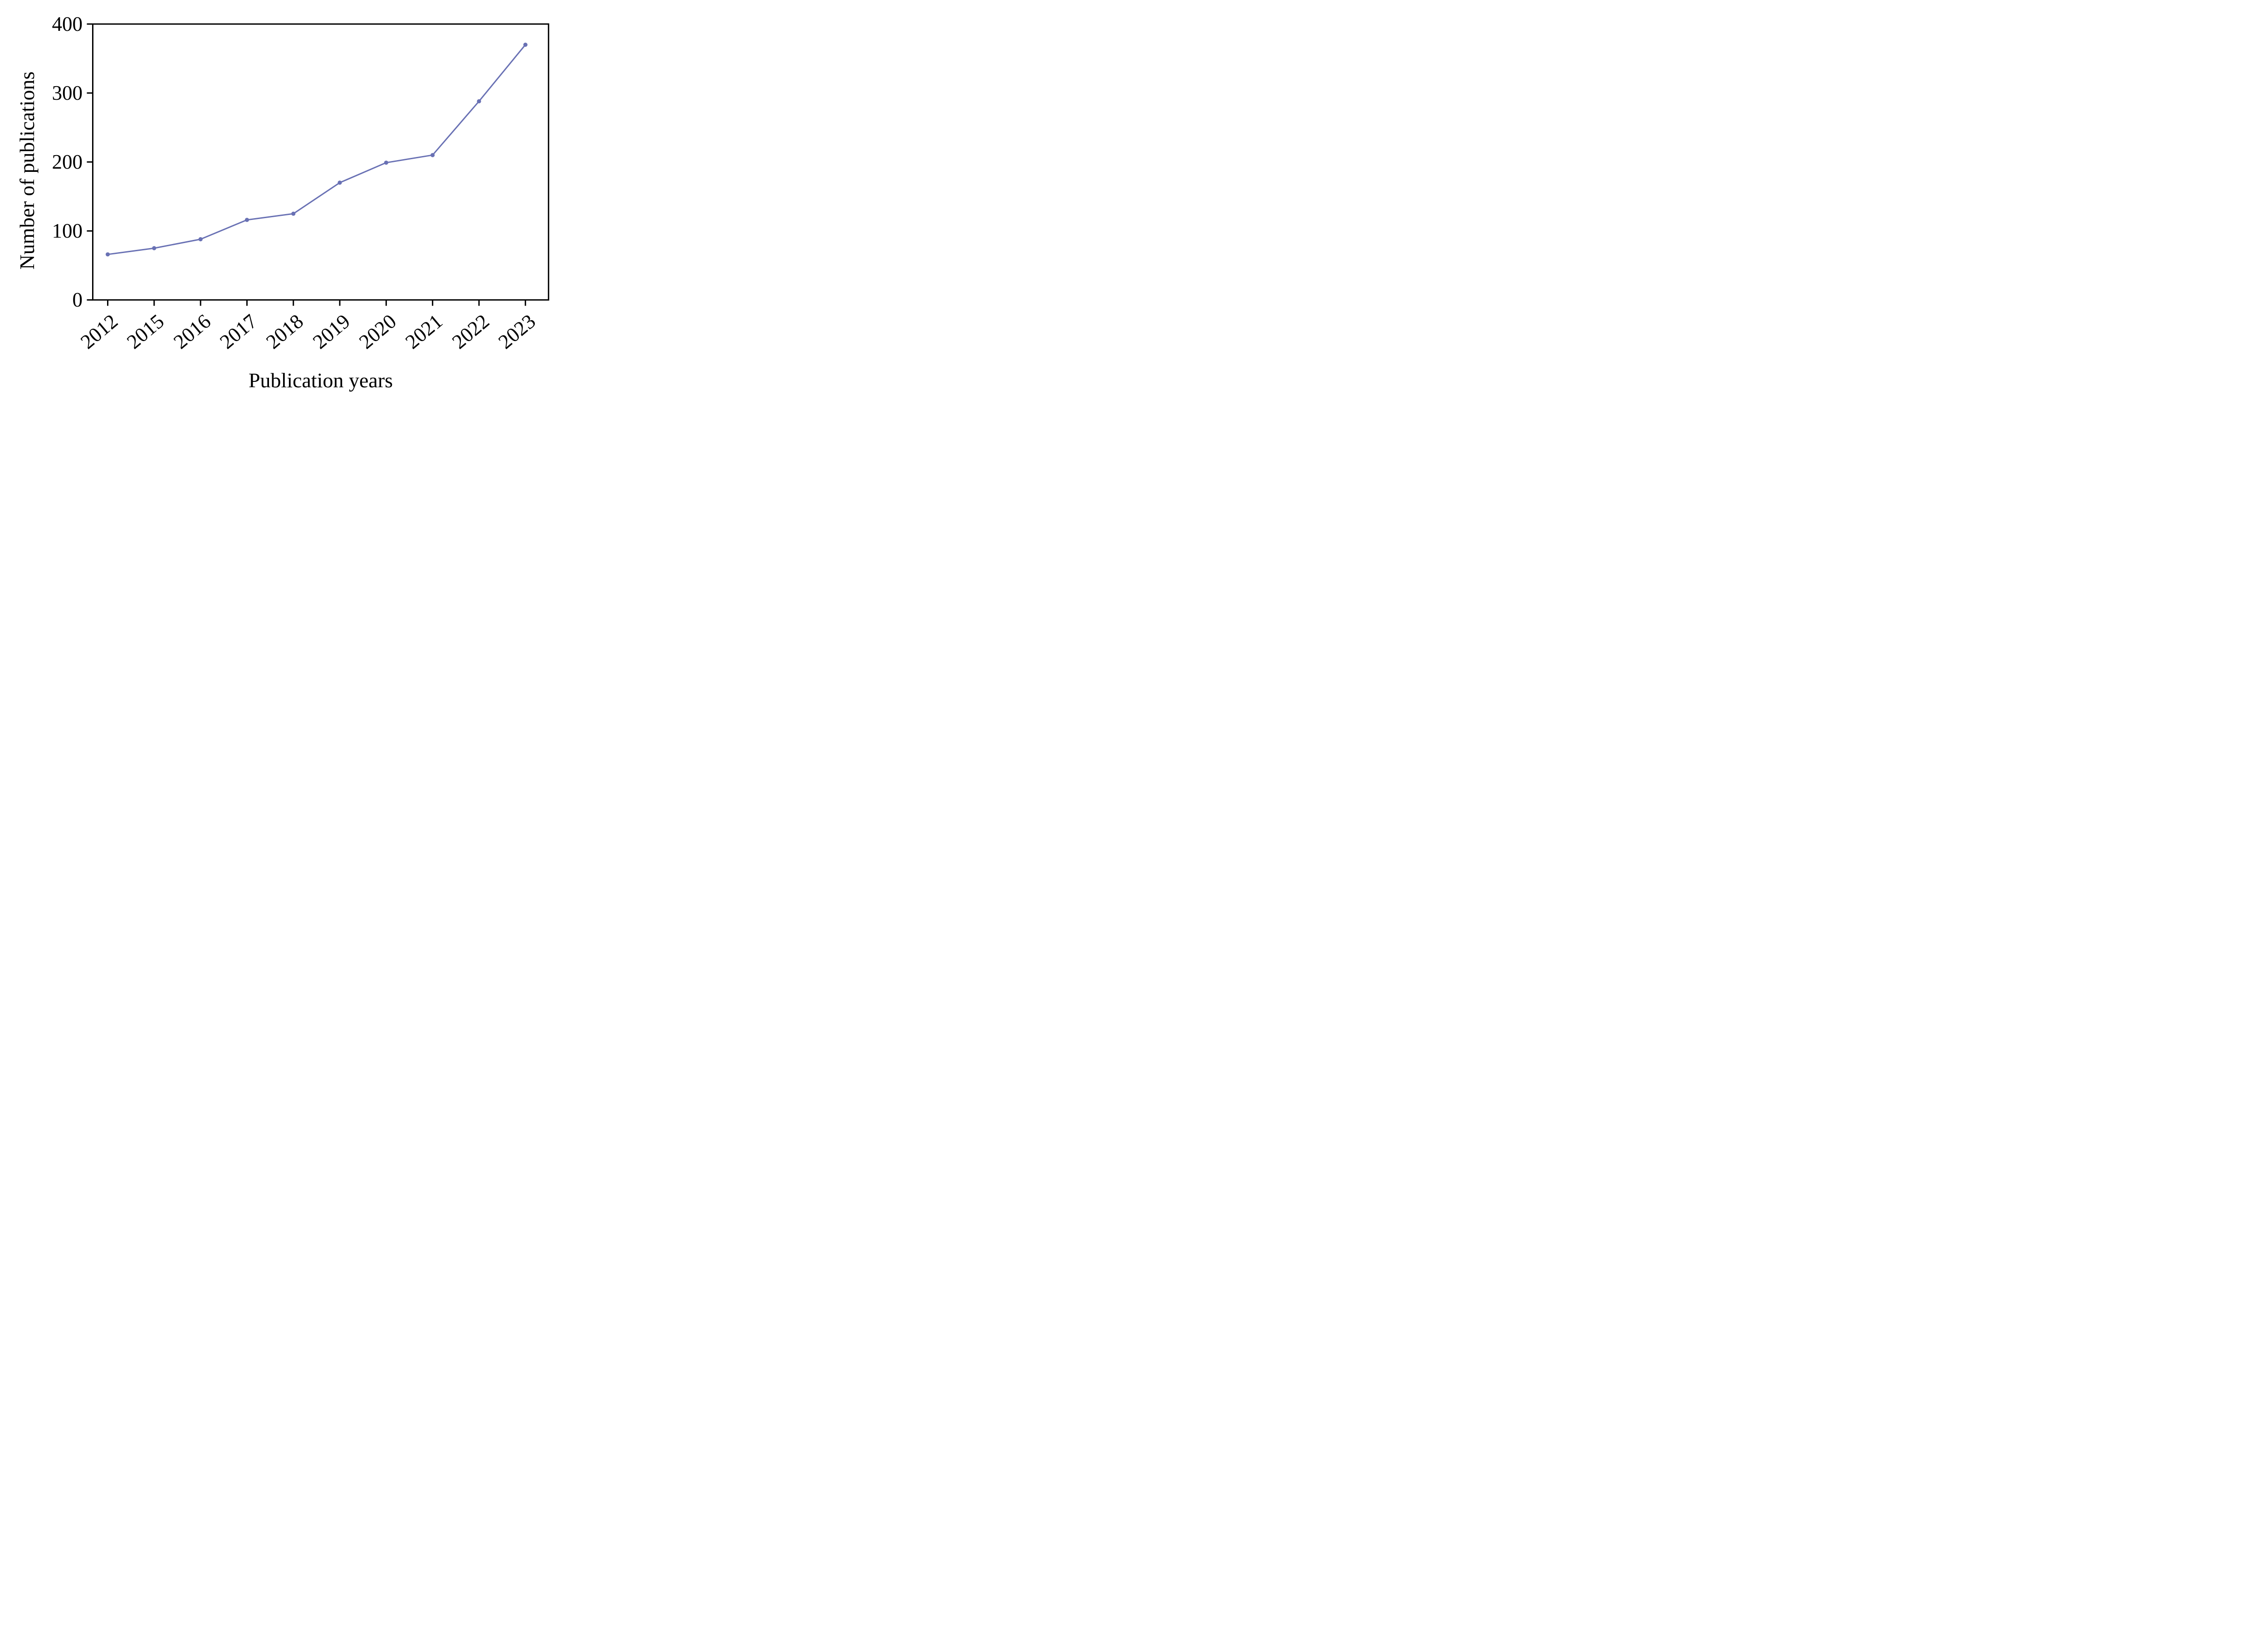  What do you see at coordinates (68, 162) in the screenshot?
I see `y-tick-label: 200` at bounding box center [68, 162].